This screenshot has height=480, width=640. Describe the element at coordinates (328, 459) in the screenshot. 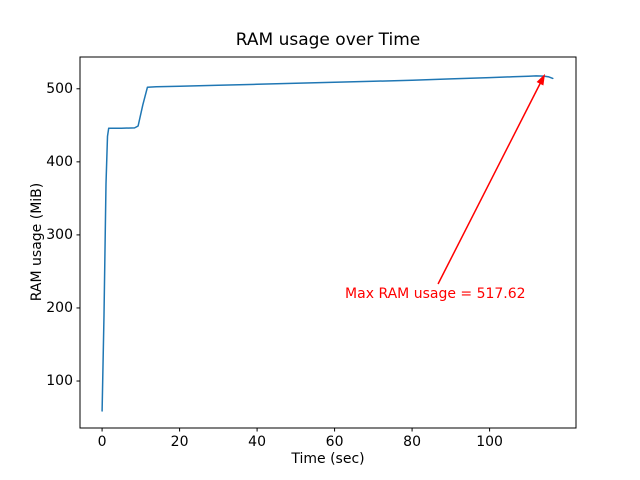

I see `x-axis-label: Time (sec)` at that location.